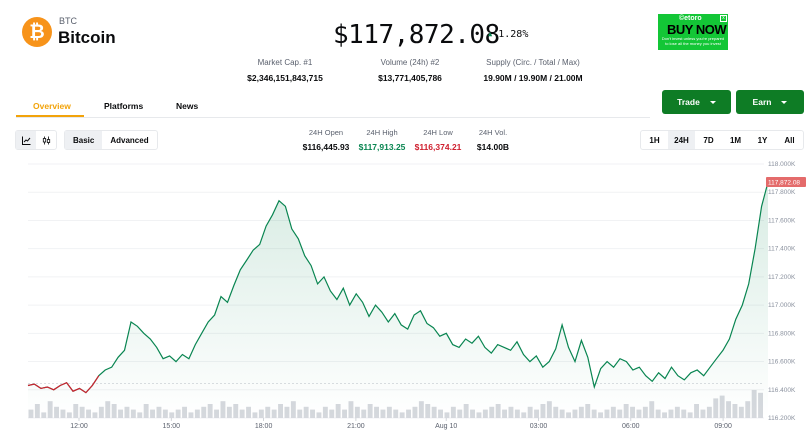 The height and width of the screenshot is (436, 810). Describe the element at coordinates (68, 21) in the screenshot. I see `coin-symbol: BTC` at that location.